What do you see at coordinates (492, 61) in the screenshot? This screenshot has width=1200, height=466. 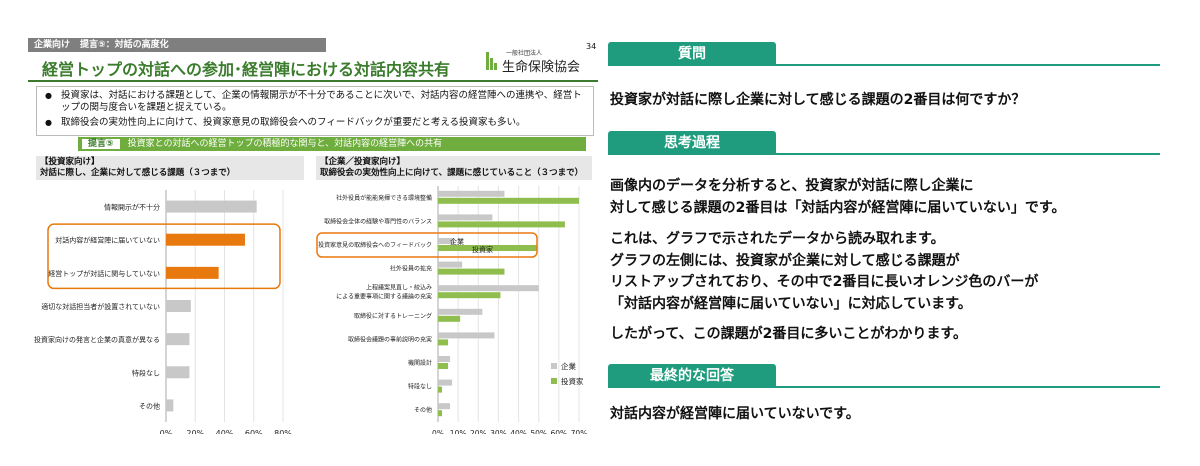 I see `logo-bars-icon` at bounding box center [492, 61].